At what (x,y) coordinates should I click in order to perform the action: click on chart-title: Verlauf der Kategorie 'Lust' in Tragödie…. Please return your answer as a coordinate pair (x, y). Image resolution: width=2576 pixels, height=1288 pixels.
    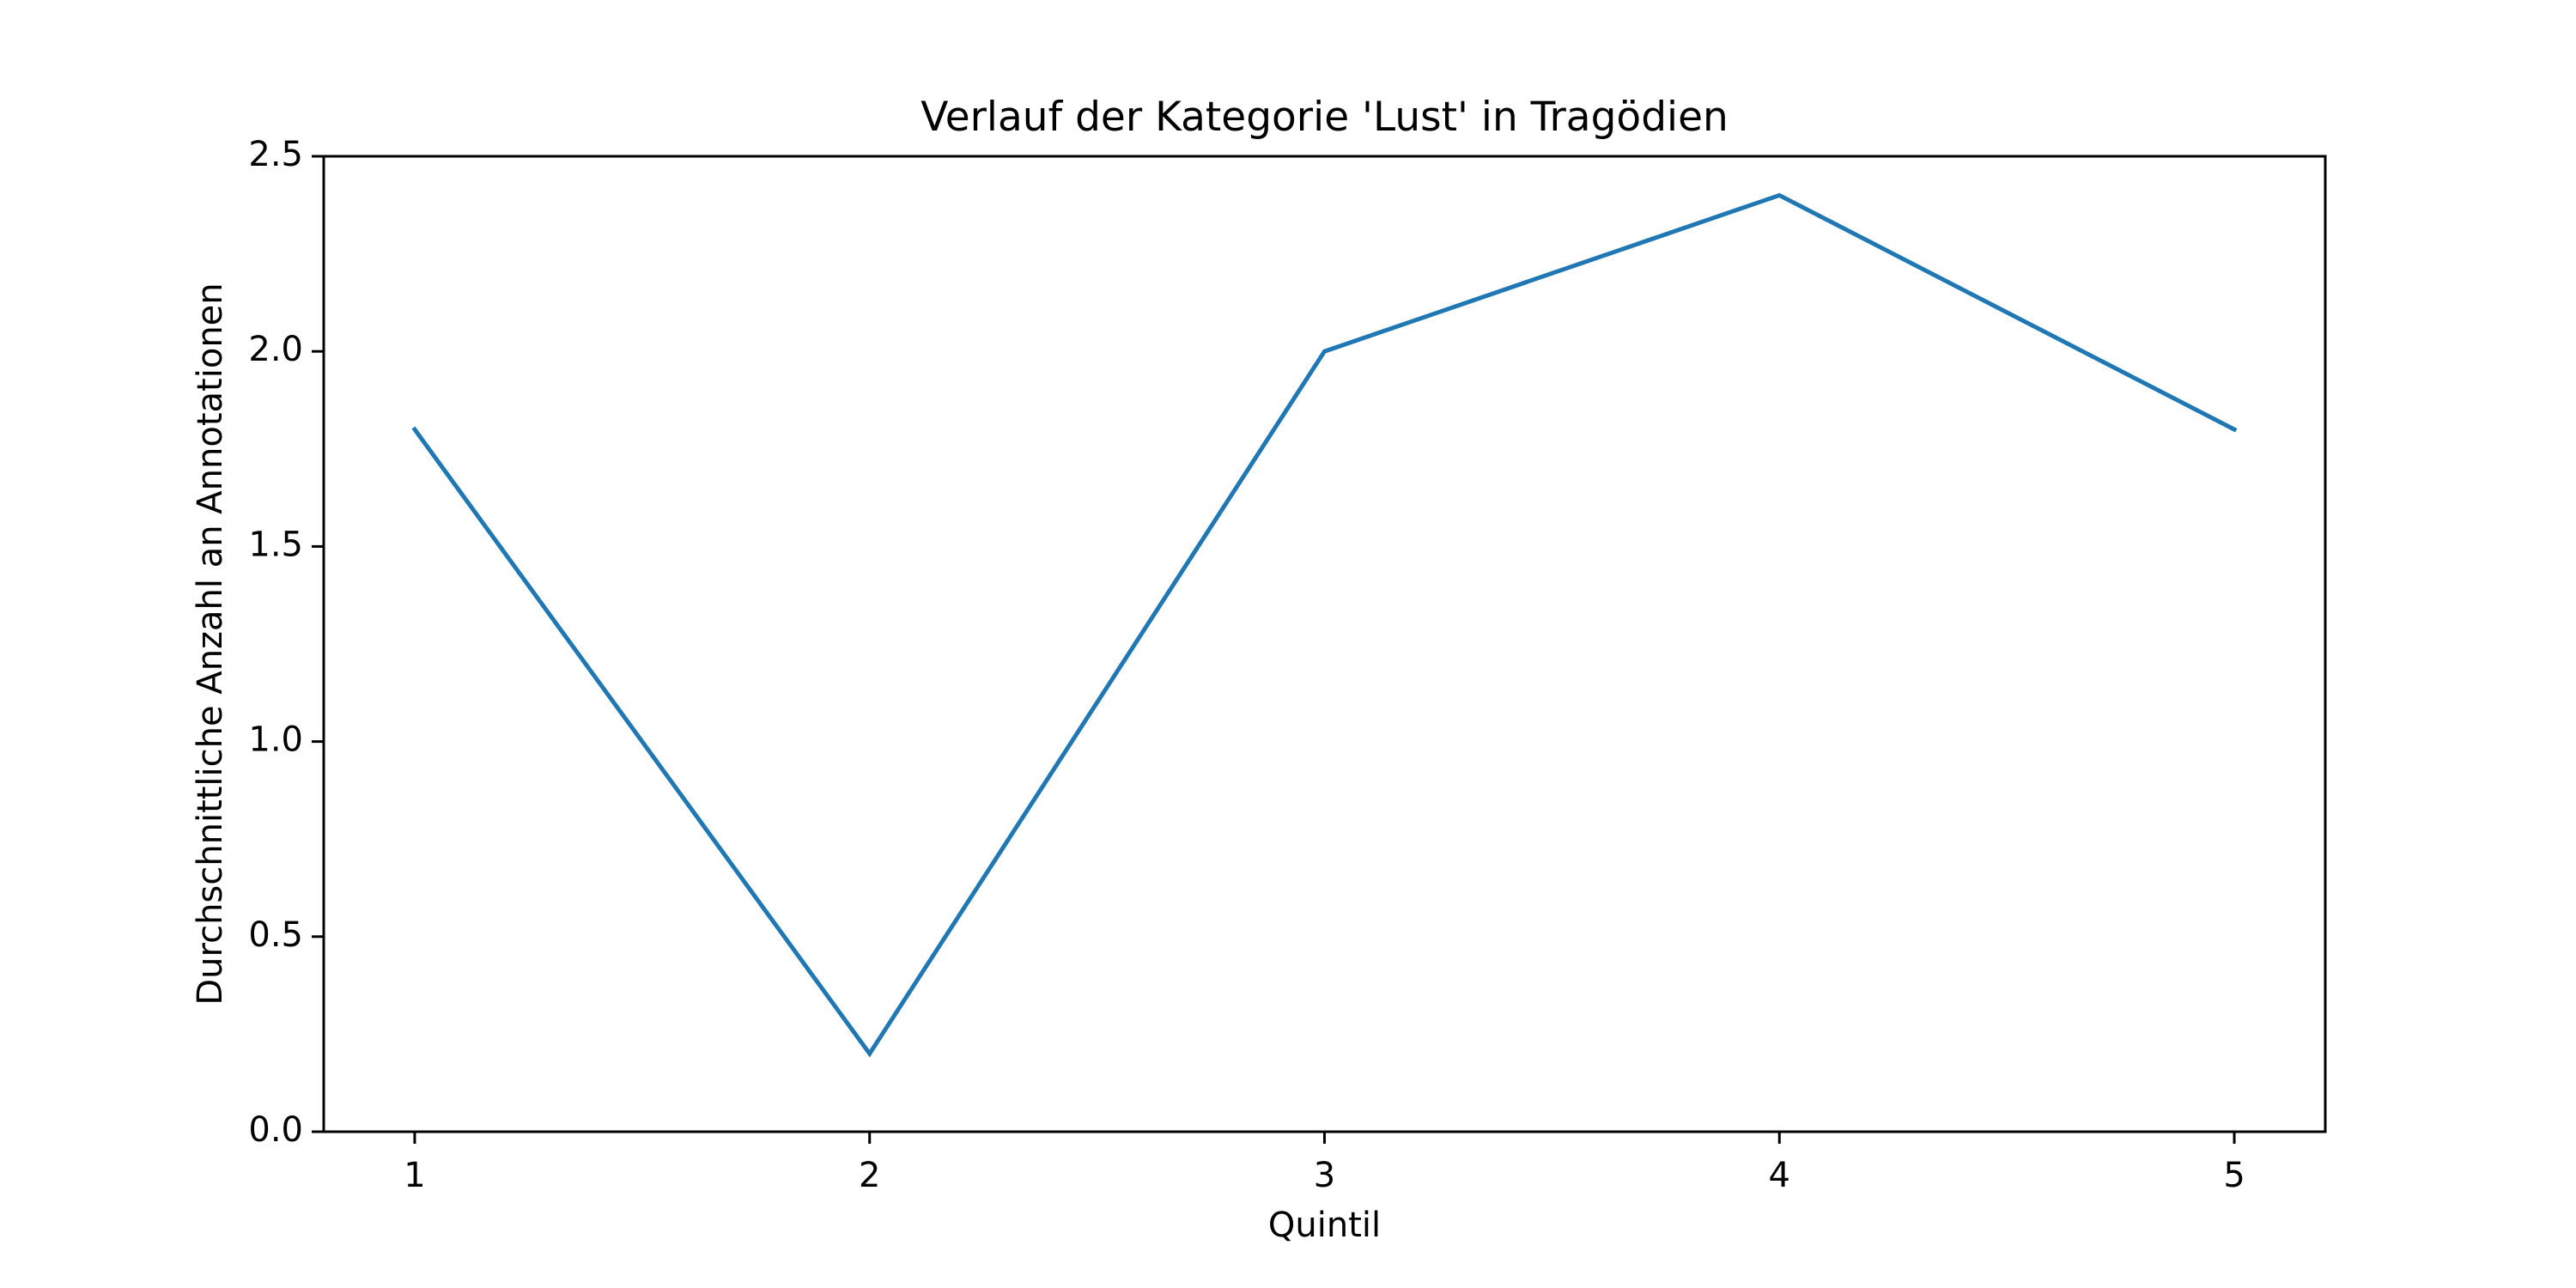
    Looking at the image, I should click on (1324, 117).